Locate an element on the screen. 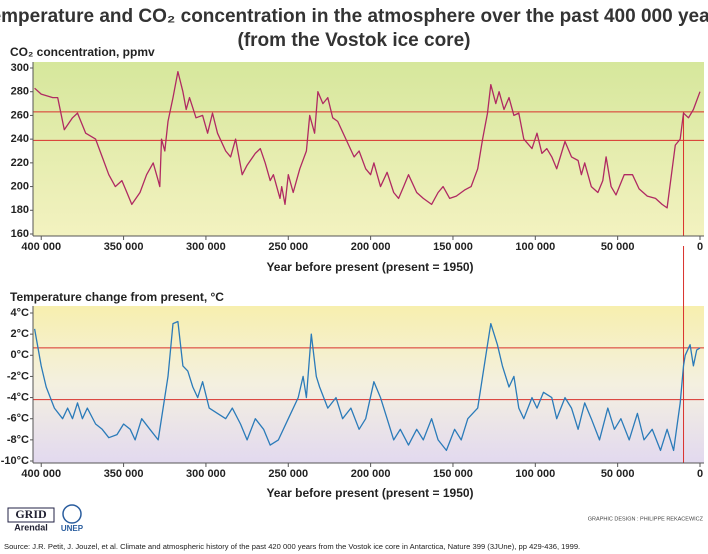 Image resolution: width=708 pixels, height=554 pixels. y-tick-label: 2°C is located at coordinates (20, 334).